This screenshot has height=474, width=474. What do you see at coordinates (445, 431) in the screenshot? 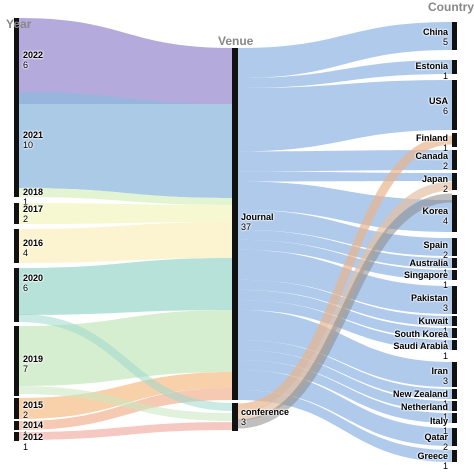
I see `country-label-italy-value: 1` at bounding box center [445, 431].